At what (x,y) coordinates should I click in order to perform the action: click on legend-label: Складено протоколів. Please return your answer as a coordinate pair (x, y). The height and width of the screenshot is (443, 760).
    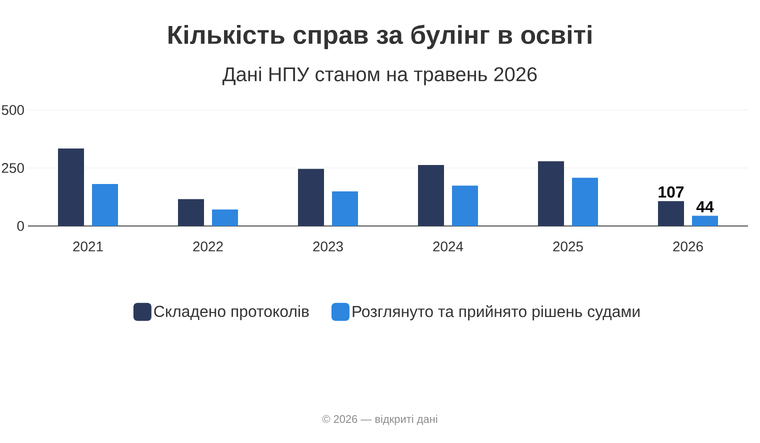
    Looking at the image, I should click on (231, 312).